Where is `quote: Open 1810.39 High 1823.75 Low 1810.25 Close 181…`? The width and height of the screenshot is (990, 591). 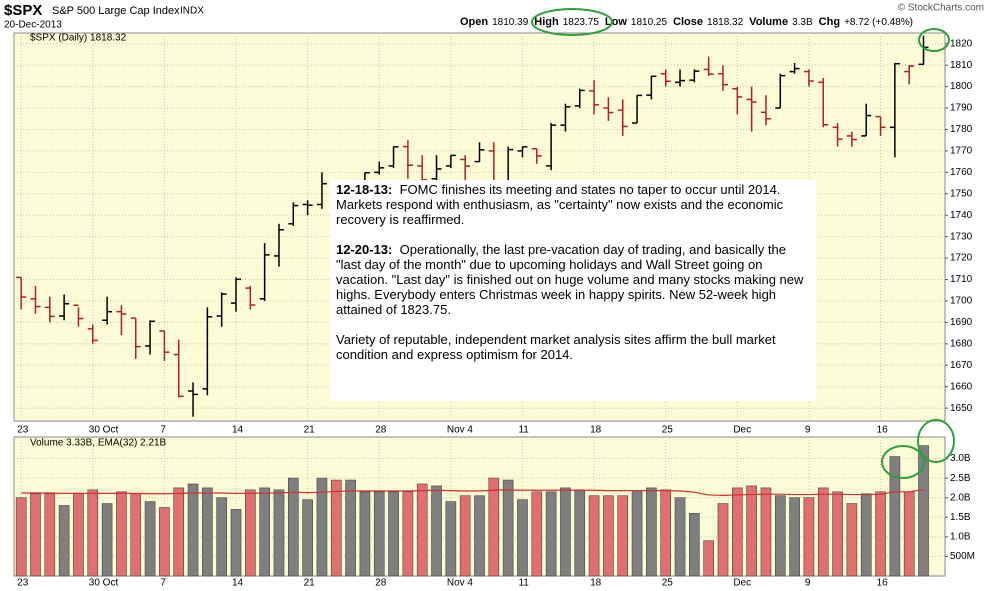
quote: Open 1810.39 High 1823.75 Low 1810.25 Close 181… is located at coordinates (686, 22).